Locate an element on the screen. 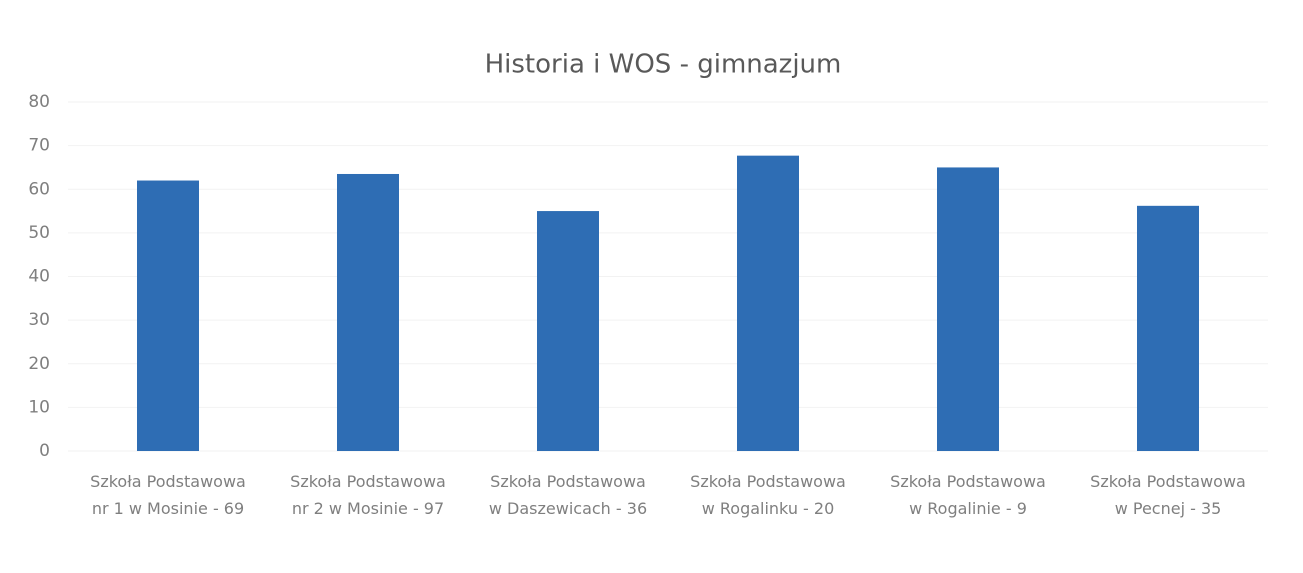 This screenshot has height=573, width=1303. y-tick-label: 40 is located at coordinates (39, 277).